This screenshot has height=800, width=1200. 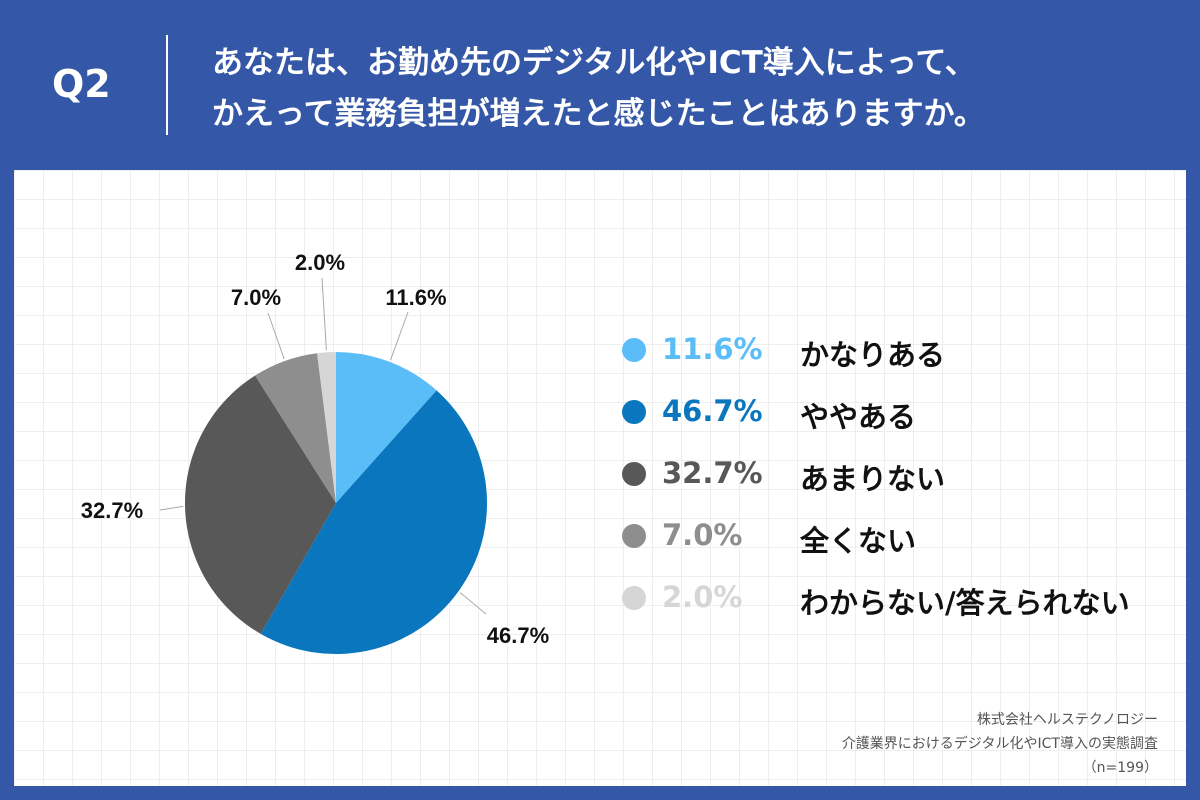 What do you see at coordinates (1067, 720) in the screenshot?
I see `footnote-company: 株式会社ヘルステクノロジー` at bounding box center [1067, 720].